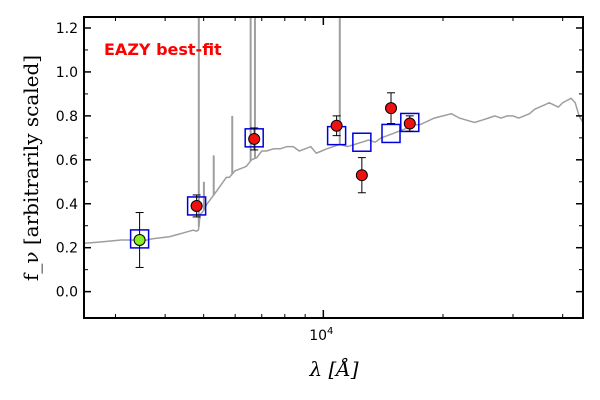 The width and height of the screenshot is (600, 400). I want to click on y-tick-label: 0.0, so click(67, 293).